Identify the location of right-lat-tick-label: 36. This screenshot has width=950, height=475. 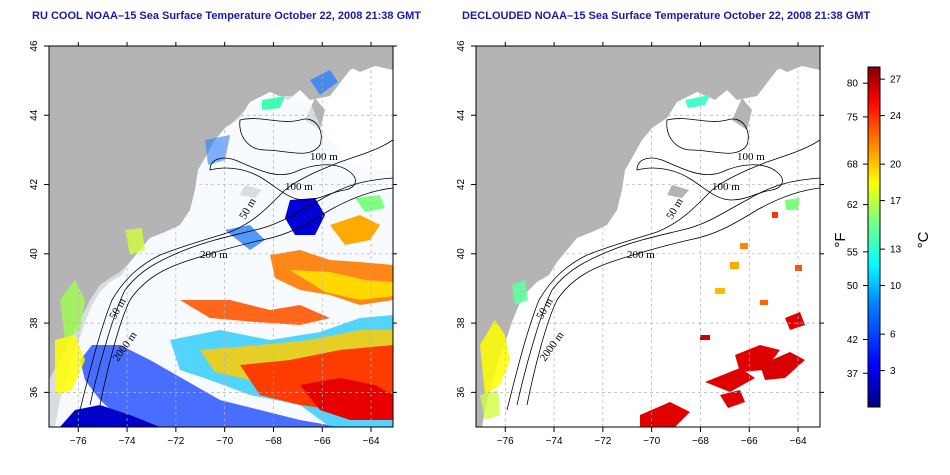
(461, 392).